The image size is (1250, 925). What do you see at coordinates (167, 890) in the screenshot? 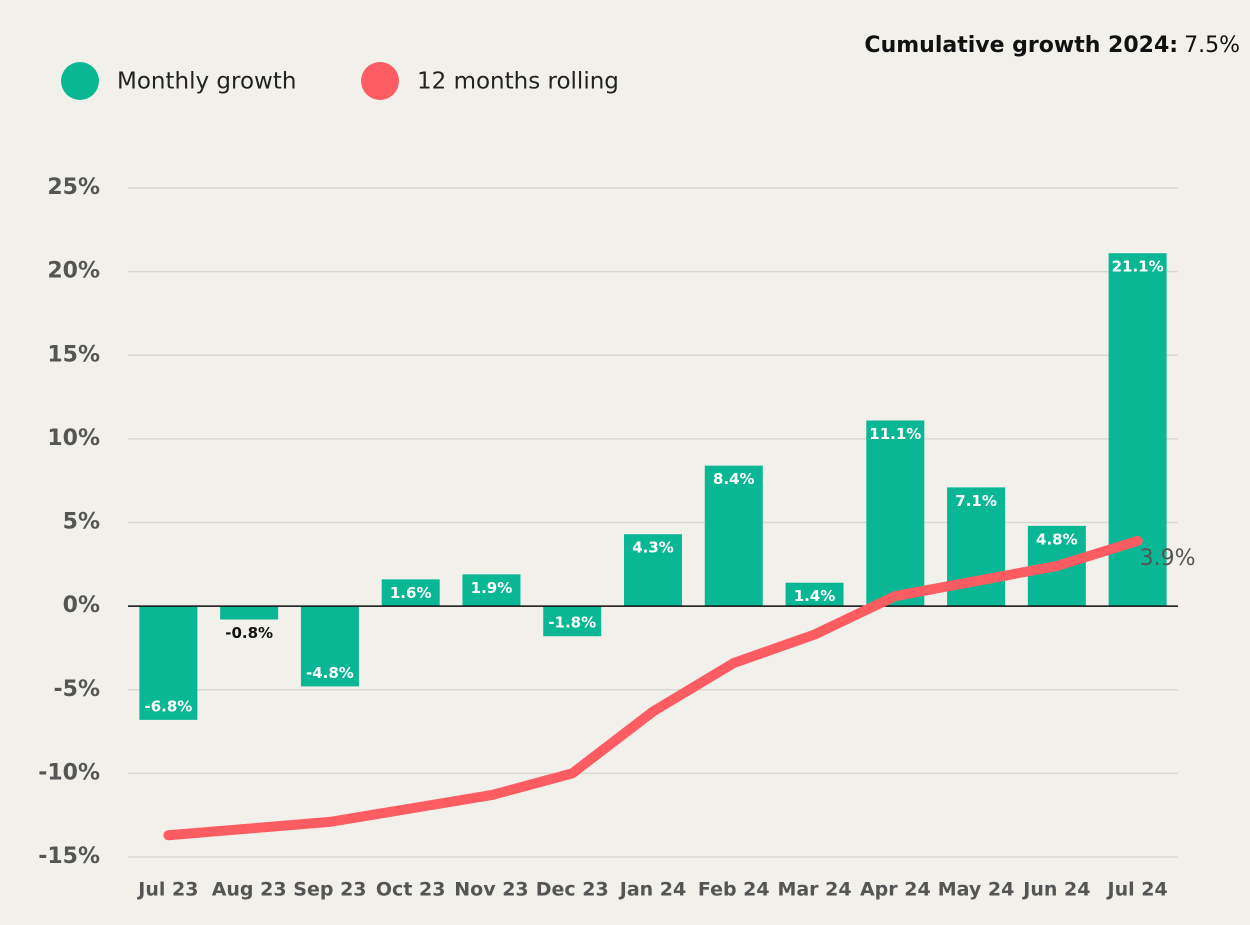
I see `x-tick-label: Jul 23` at bounding box center [167, 890].